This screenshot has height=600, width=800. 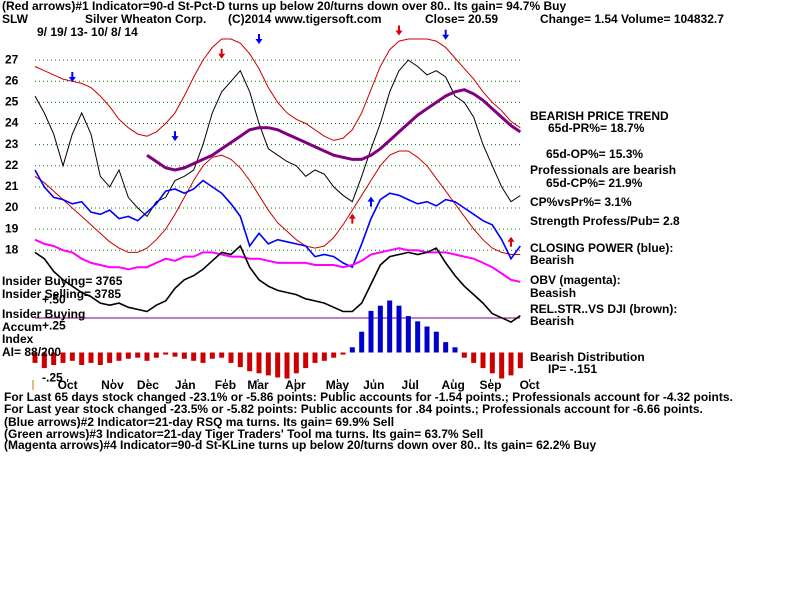 I want to click on insider-label: Insider Selling= 3785, so click(x=61, y=294).